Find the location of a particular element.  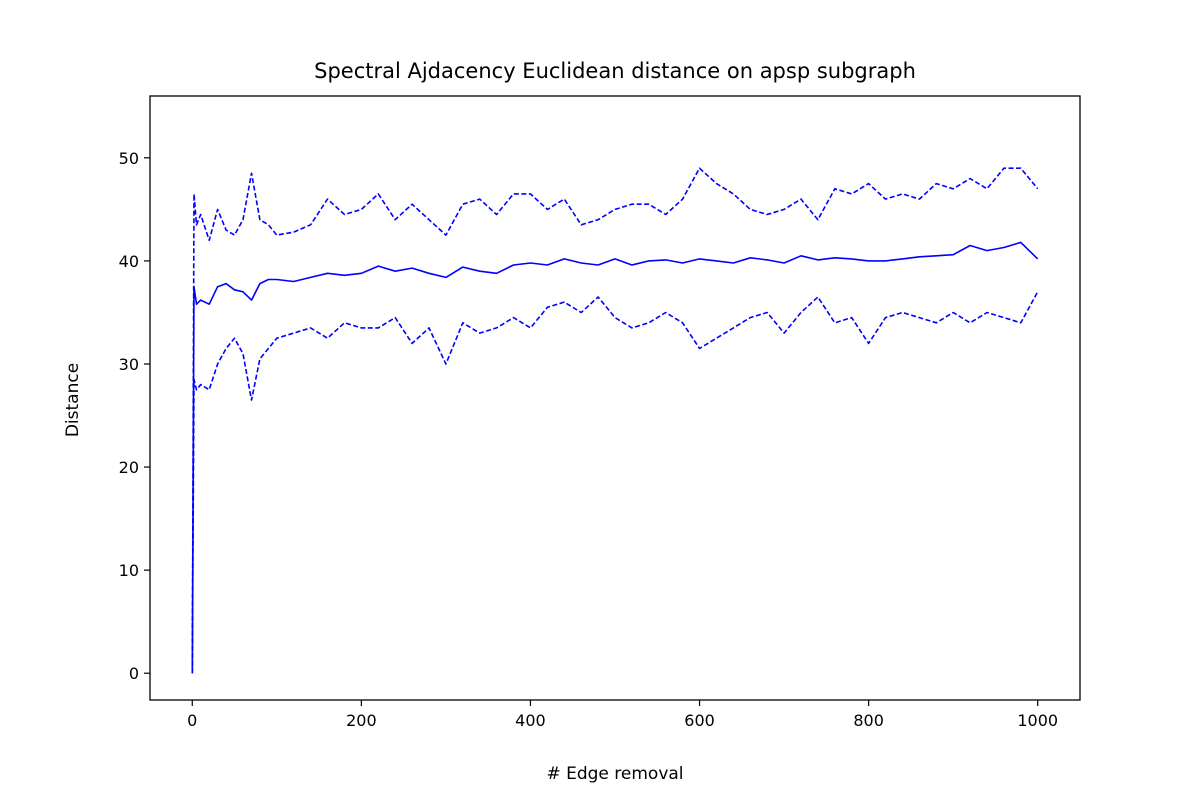

x-tick-label: 1000 is located at coordinates (1037, 720).